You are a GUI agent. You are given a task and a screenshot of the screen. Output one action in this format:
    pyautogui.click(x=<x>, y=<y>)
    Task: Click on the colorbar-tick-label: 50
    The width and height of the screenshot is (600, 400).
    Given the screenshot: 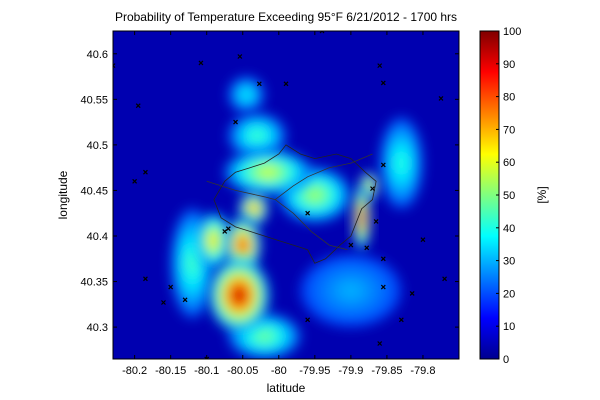 What is the action you would take?
    pyautogui.click(x=509, y=196)
    